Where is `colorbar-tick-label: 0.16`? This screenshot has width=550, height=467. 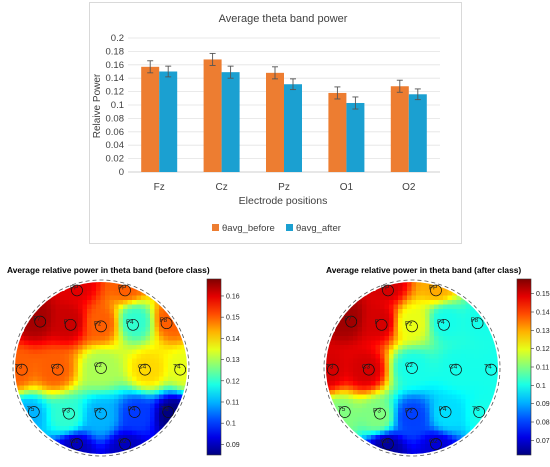 colorbar-tick-label: 0.16 is located at coordinates (233, 296).